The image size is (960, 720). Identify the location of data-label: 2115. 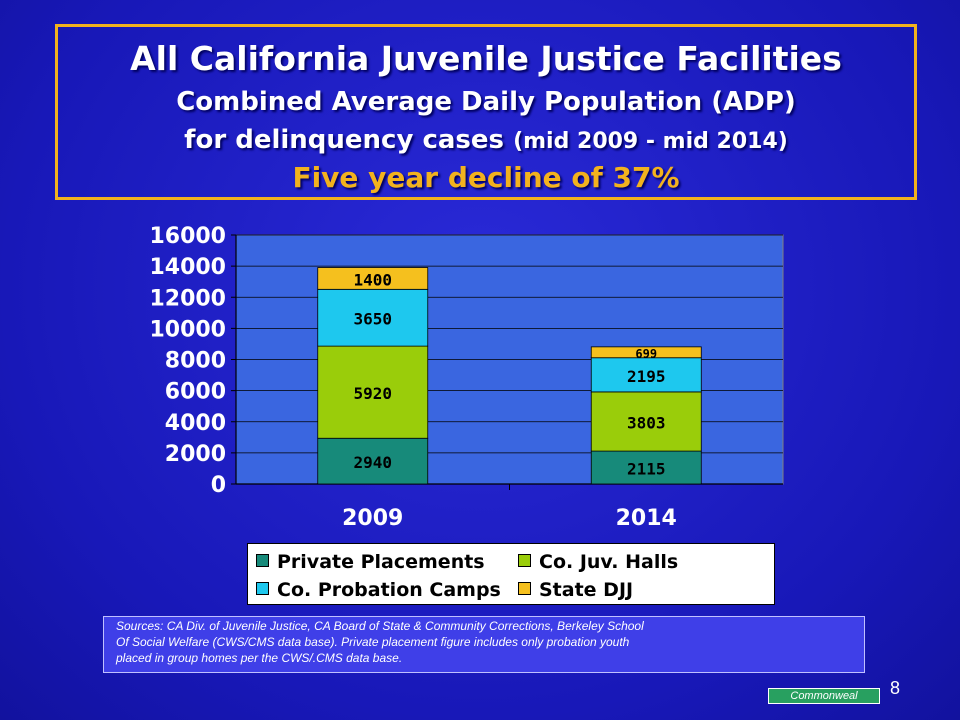
(646, 469).